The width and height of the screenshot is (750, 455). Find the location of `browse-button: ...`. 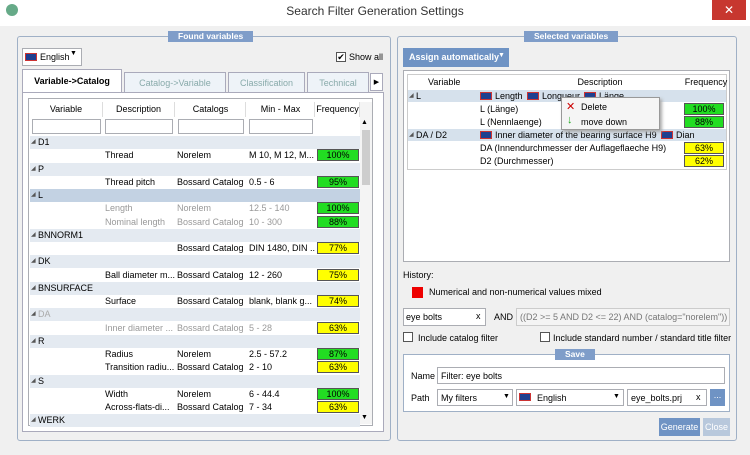

browse-button: ... is located at coordinates (717, 397).